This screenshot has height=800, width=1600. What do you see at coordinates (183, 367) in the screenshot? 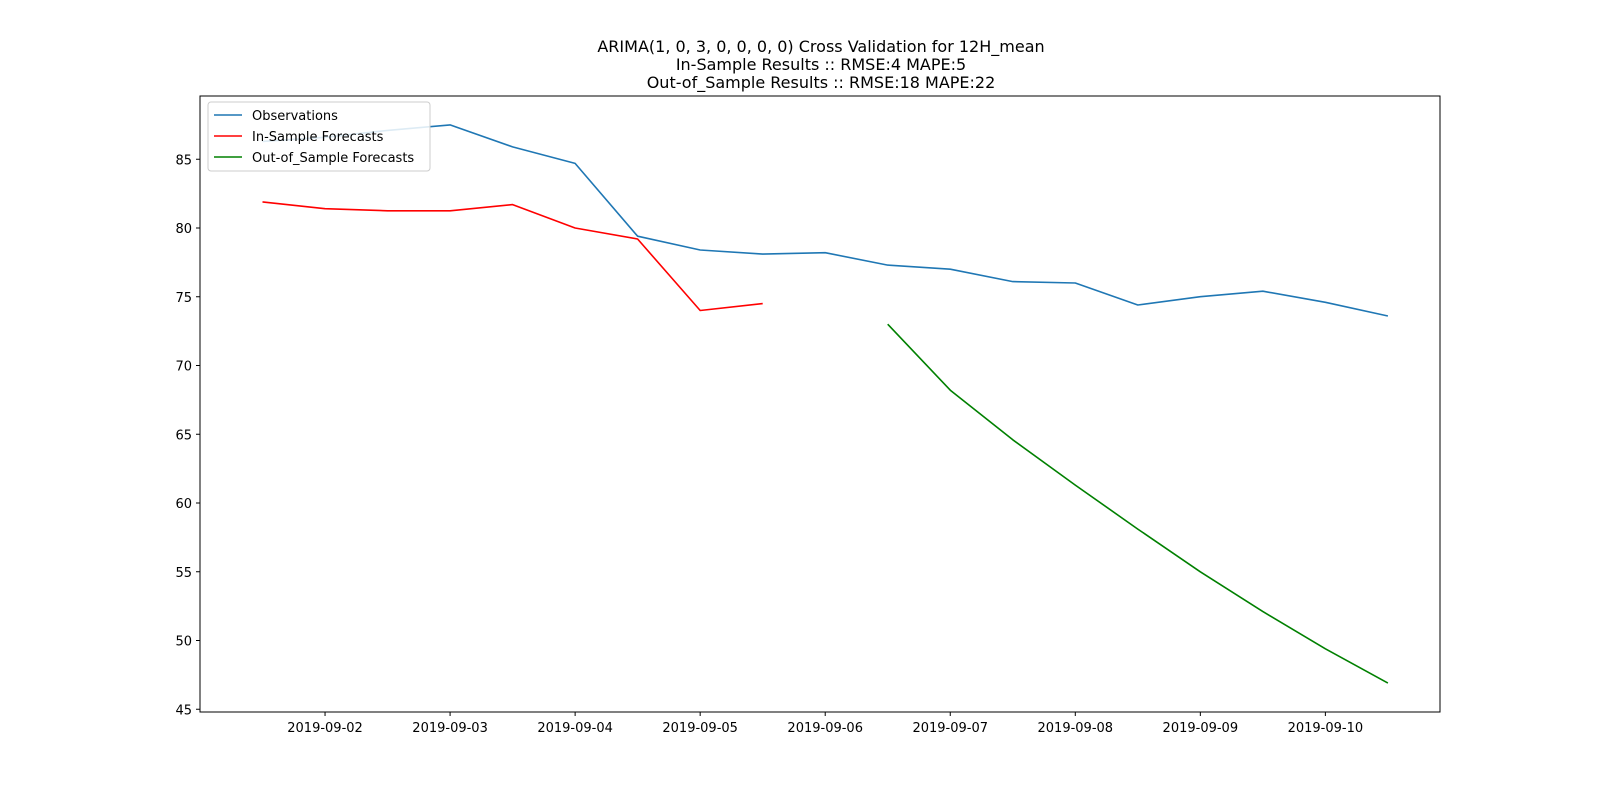
I see `y-tick-label: 70` at bounding box center [183, 367].